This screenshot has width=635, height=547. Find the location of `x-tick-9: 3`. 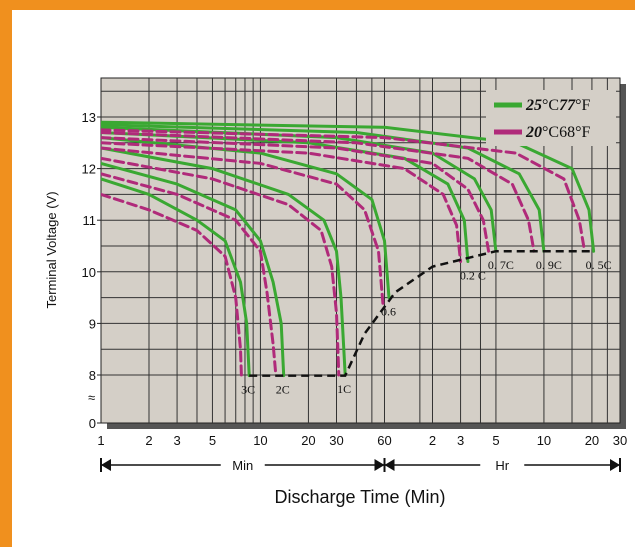

x-tick-9: 3 is located at coordinates (460, 440).